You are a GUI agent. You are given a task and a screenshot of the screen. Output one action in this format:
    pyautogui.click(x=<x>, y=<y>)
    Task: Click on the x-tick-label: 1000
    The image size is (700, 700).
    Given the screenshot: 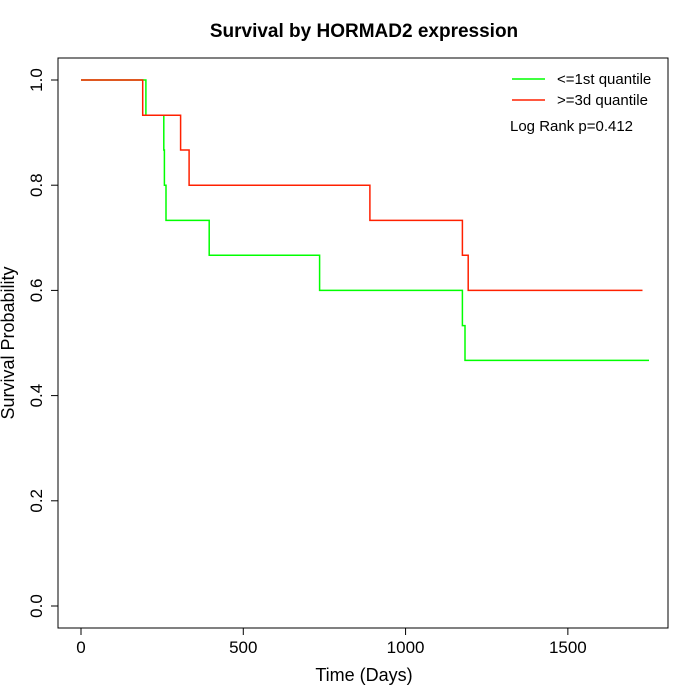 What is the action you would take?
    pyautogui.click(x=406, y=647)
    